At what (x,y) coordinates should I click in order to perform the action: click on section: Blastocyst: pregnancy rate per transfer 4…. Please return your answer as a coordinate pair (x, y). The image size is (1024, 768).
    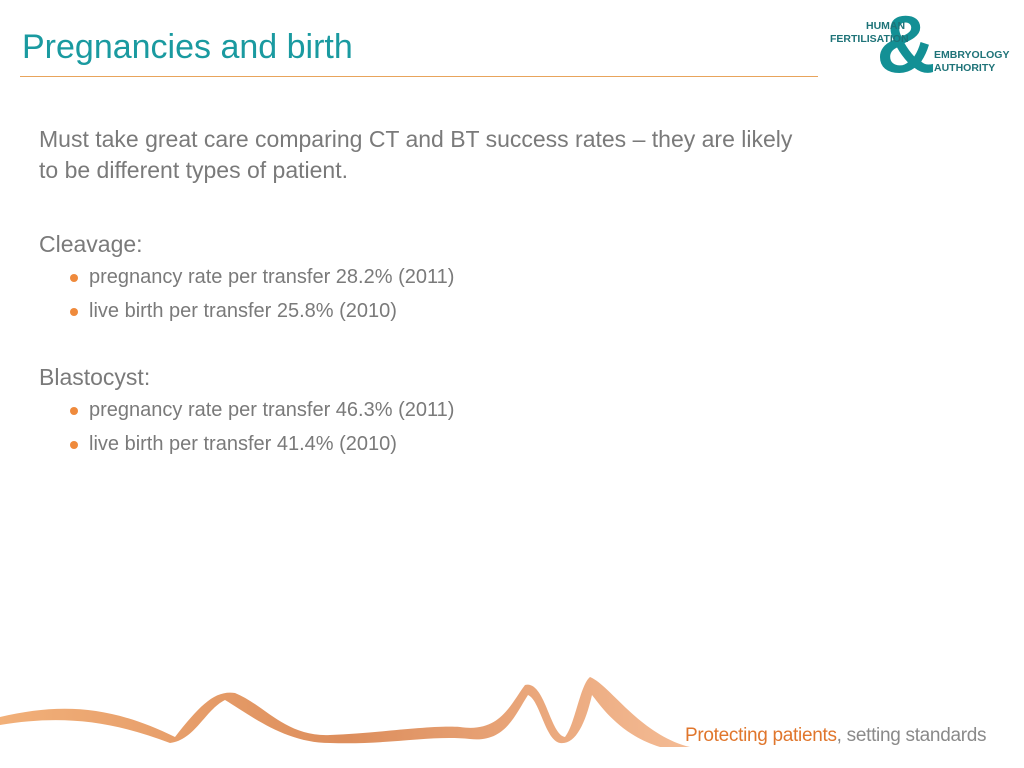
    Looking at the image, I should click on (419, 411).